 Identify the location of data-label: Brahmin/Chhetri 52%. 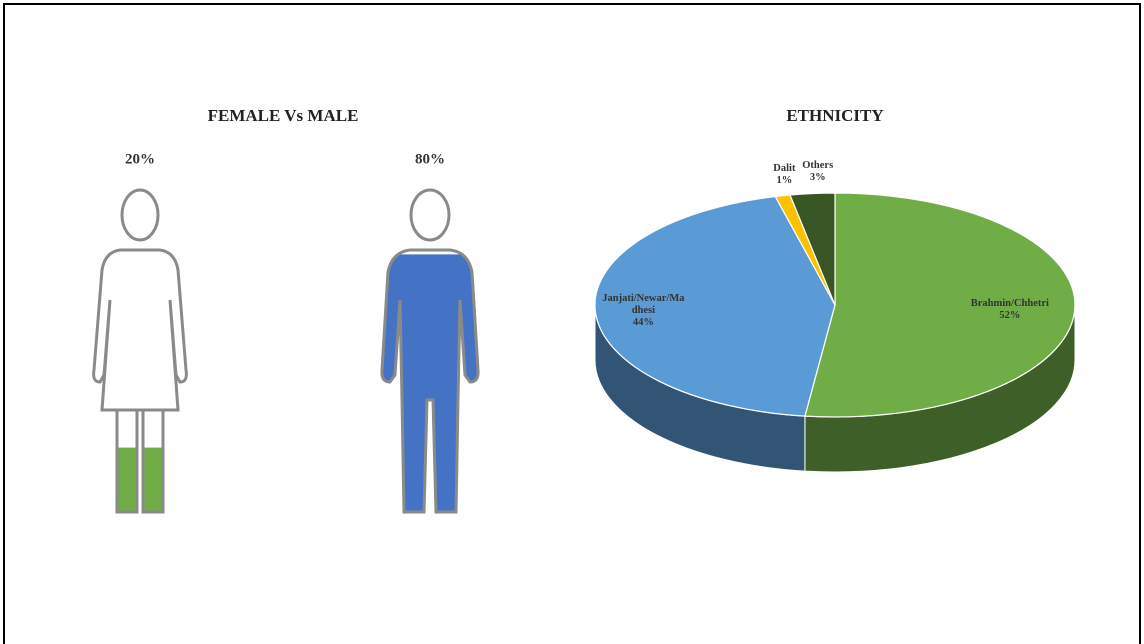
(1010, 310).